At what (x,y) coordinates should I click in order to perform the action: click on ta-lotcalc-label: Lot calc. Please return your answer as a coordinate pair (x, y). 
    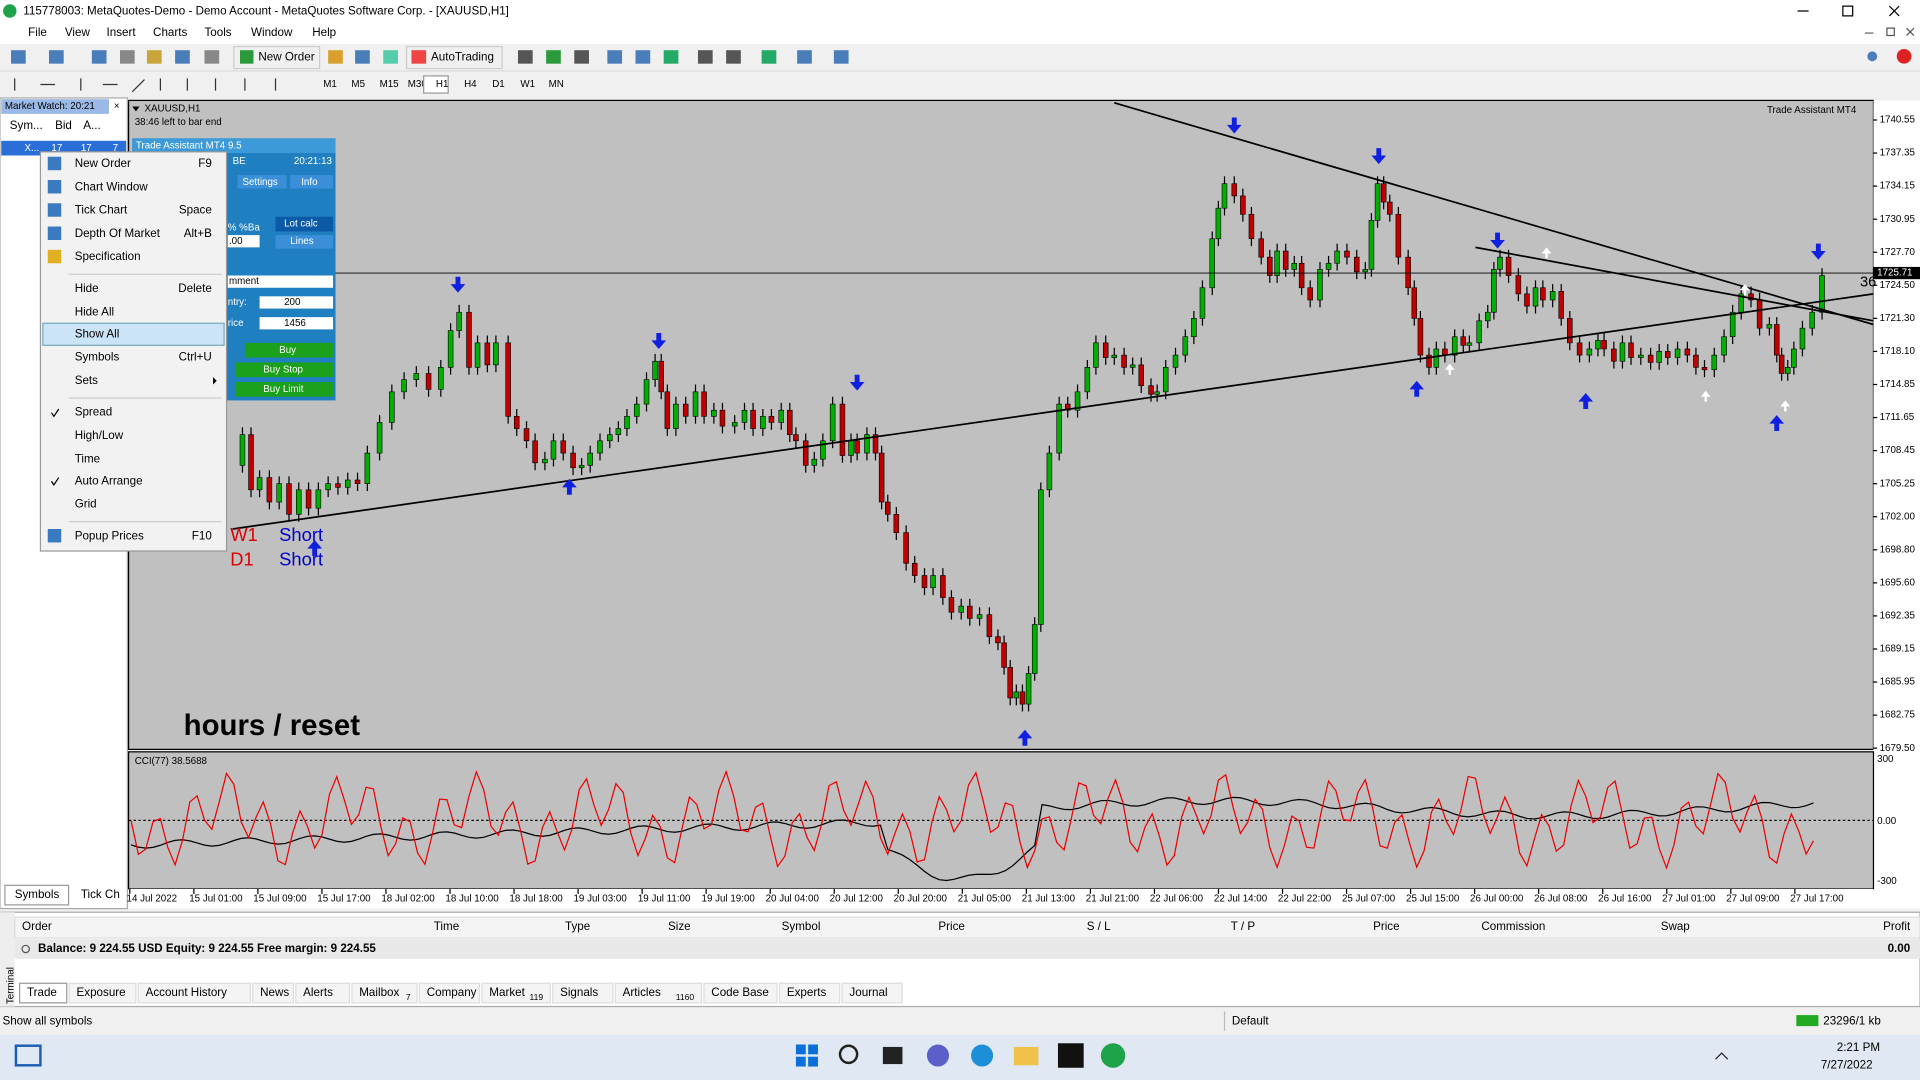
    Looking at the image, I should click on (301, 224).